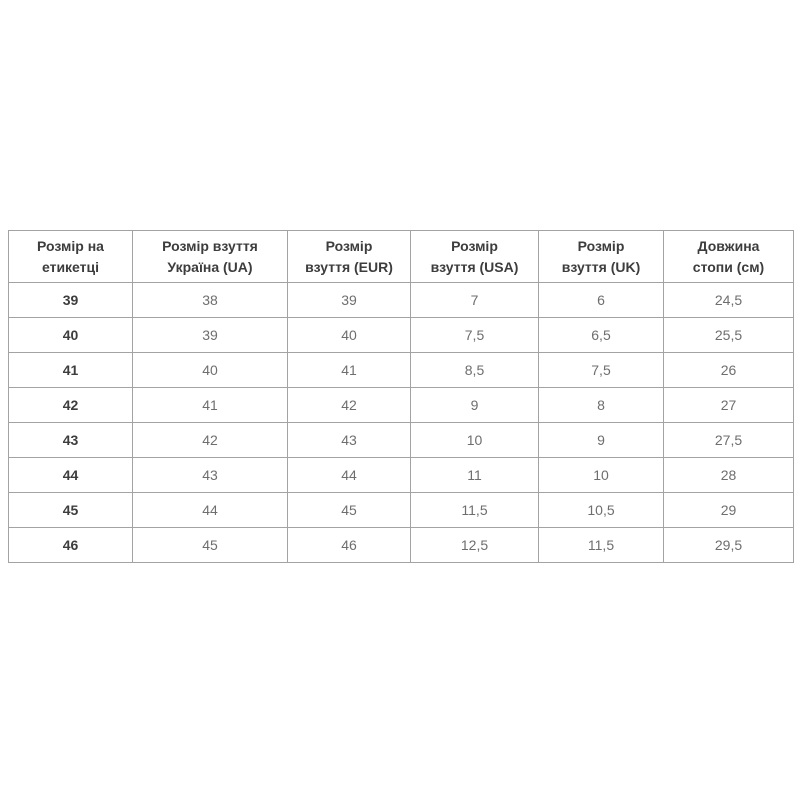 The width and height of the screenshot is (800, 800). I want to click on header-uk-size: Розмір взуття (UK), so click(601, 256).